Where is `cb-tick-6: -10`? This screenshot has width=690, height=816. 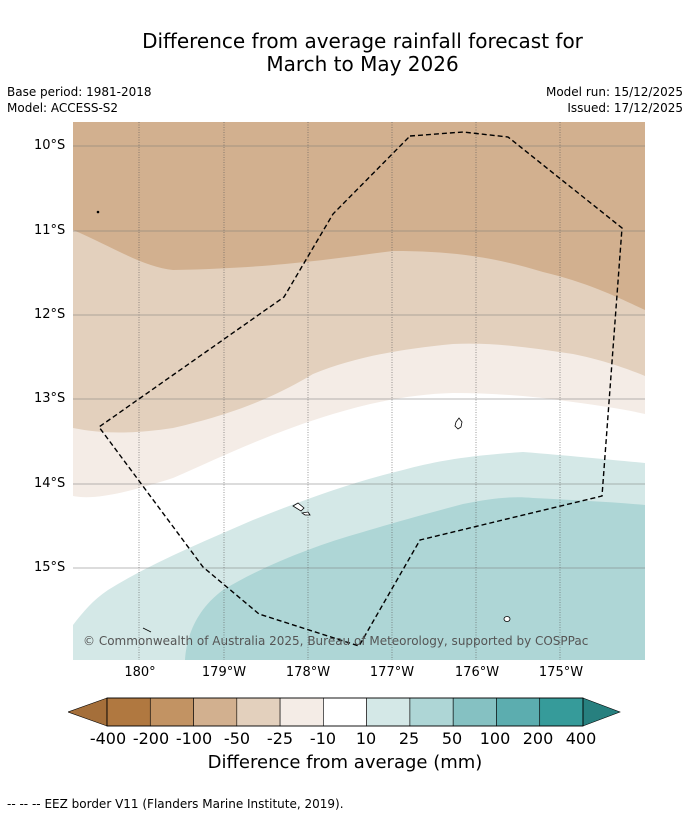
cb-tick-6: -10 is located at coordinates (323, 738).